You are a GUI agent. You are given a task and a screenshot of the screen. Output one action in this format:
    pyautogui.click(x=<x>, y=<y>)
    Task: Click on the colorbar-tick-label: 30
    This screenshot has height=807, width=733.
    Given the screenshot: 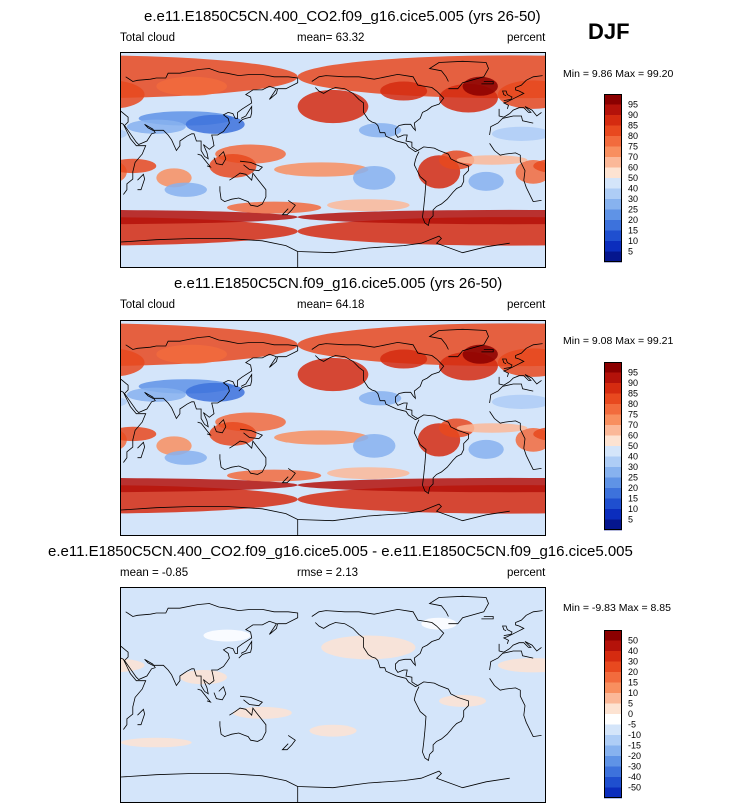 What is the action you would take?
    pyautogui.click(x=633, y=467)
    